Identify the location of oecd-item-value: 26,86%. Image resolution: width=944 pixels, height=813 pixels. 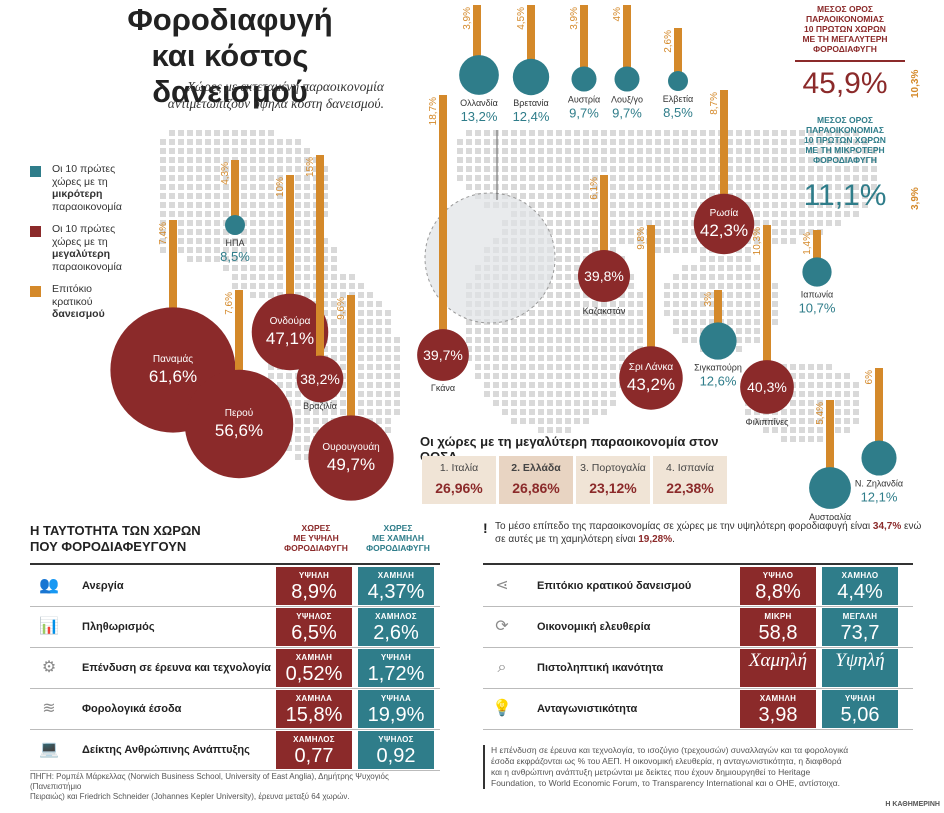
(536, 488).